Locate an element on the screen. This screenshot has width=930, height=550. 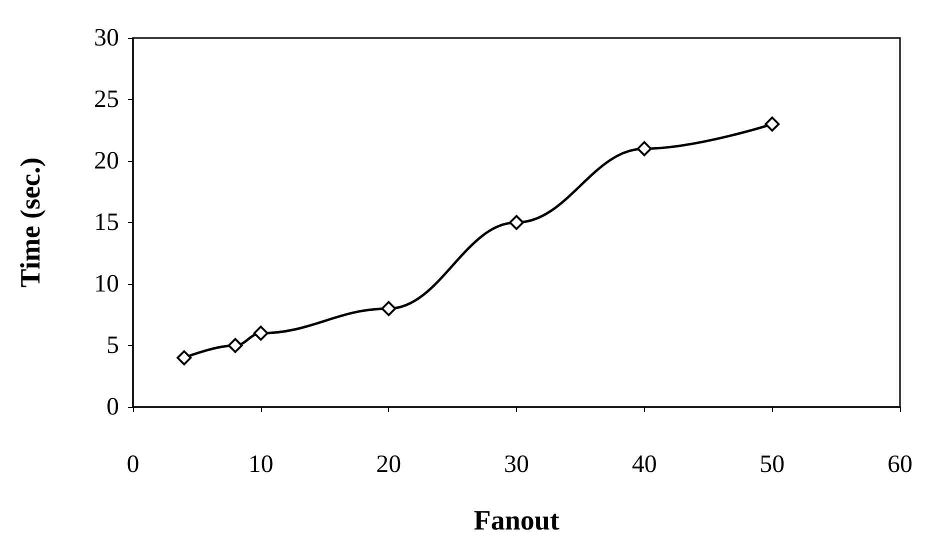
y-axis-title: Time (sec.) is located at coordinates (31, 222).